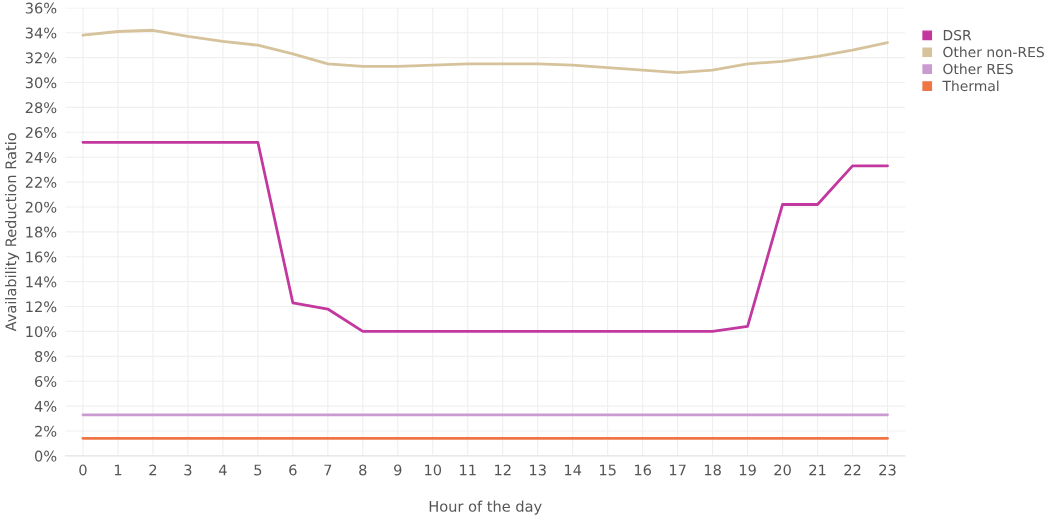 The height and width of the screenshot is (524, 1056). What do you see at coordinates (468, 470) in the screenshot?
I see `x-tick-label: 11` at bounding box center [468, 470].